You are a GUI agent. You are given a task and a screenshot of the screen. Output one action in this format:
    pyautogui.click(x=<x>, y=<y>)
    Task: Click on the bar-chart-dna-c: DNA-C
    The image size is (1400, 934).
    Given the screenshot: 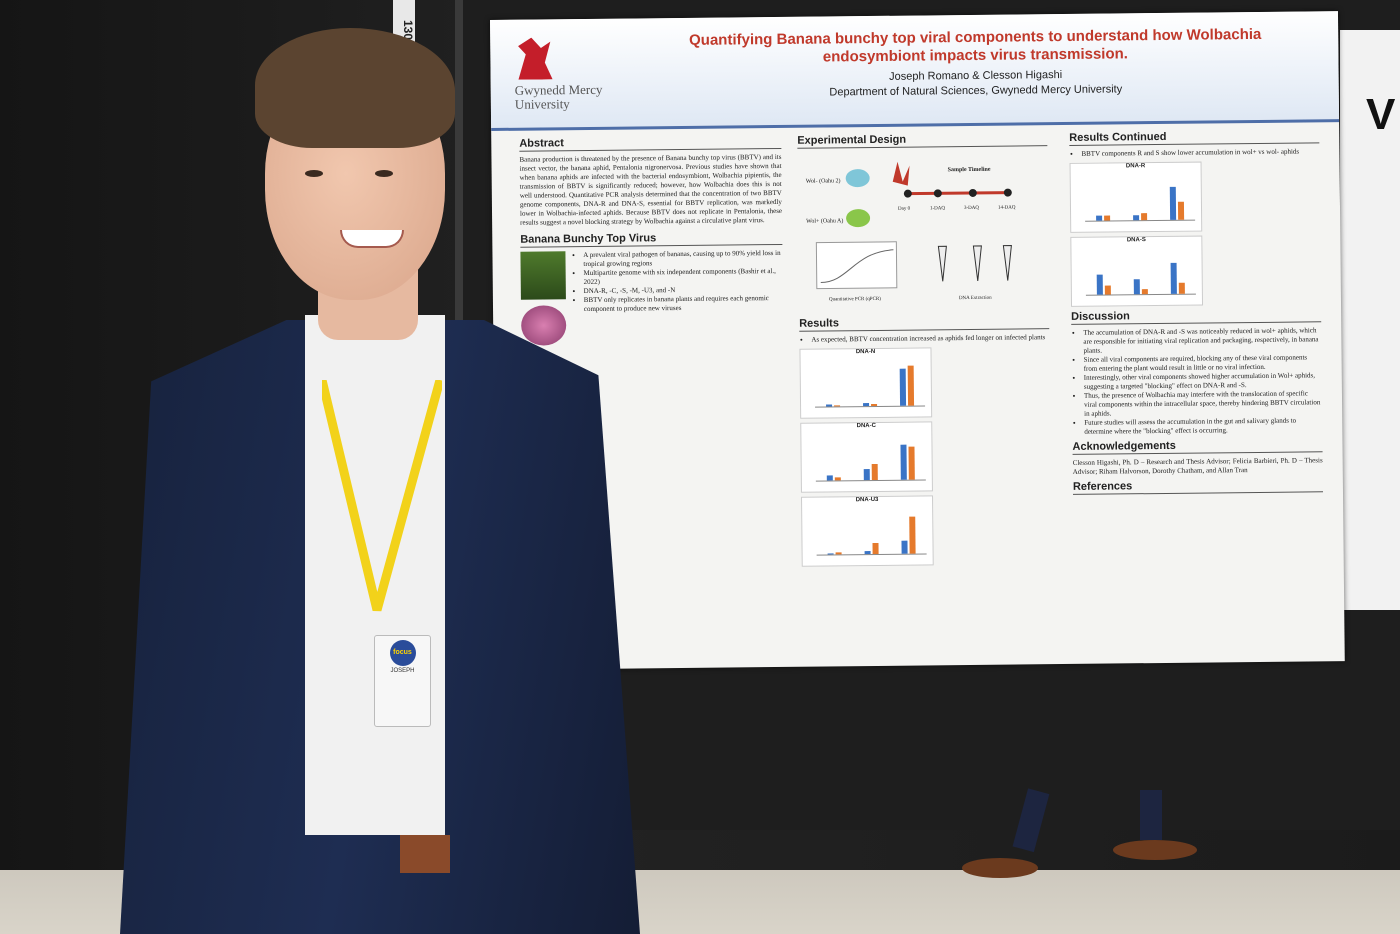 What is the action you would take?
    pyautogui.click(x=866, y=457)
    